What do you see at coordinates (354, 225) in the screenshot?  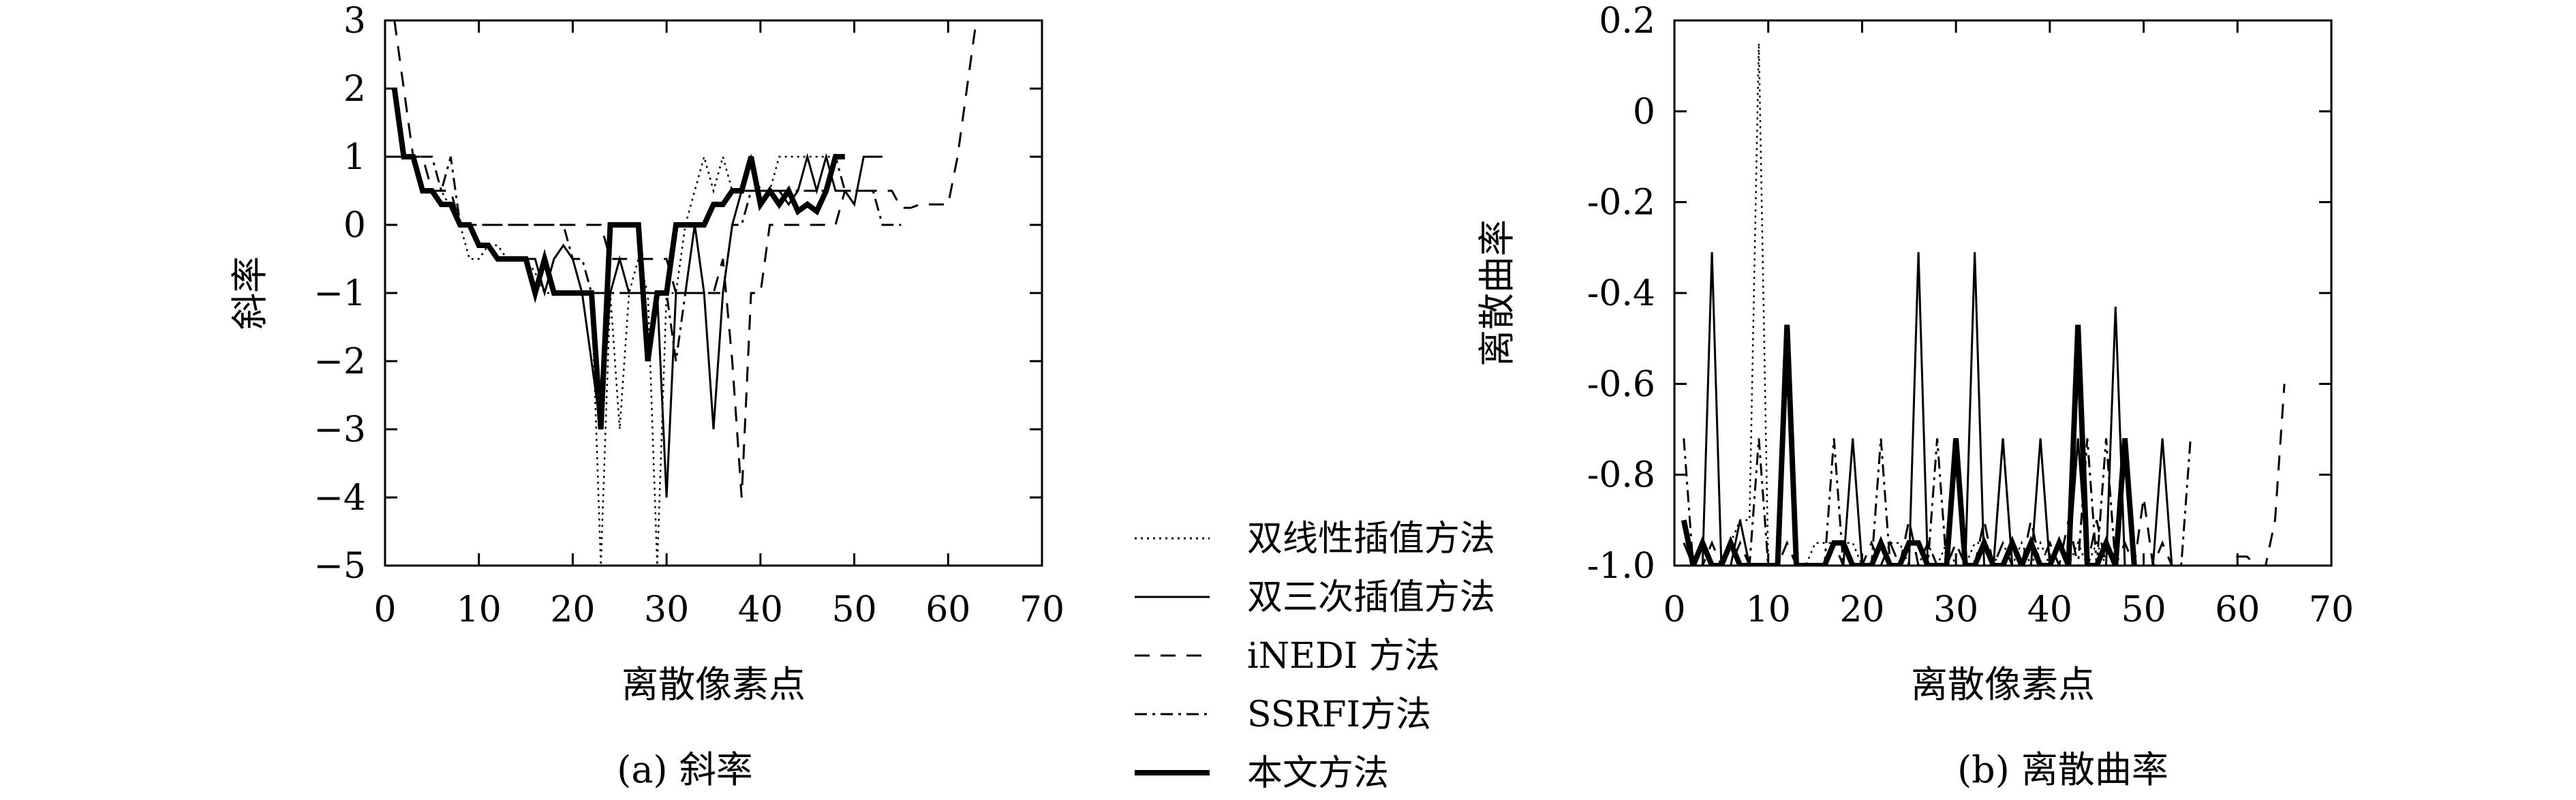 I see `slope-y-tick-label: 0` at bounding box center [354, 225].